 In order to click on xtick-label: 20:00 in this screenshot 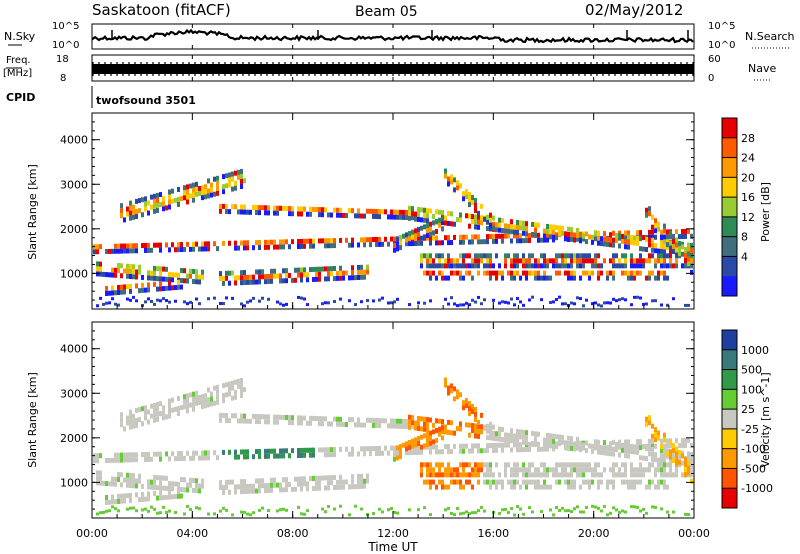, I will do `click(594, 533)`.